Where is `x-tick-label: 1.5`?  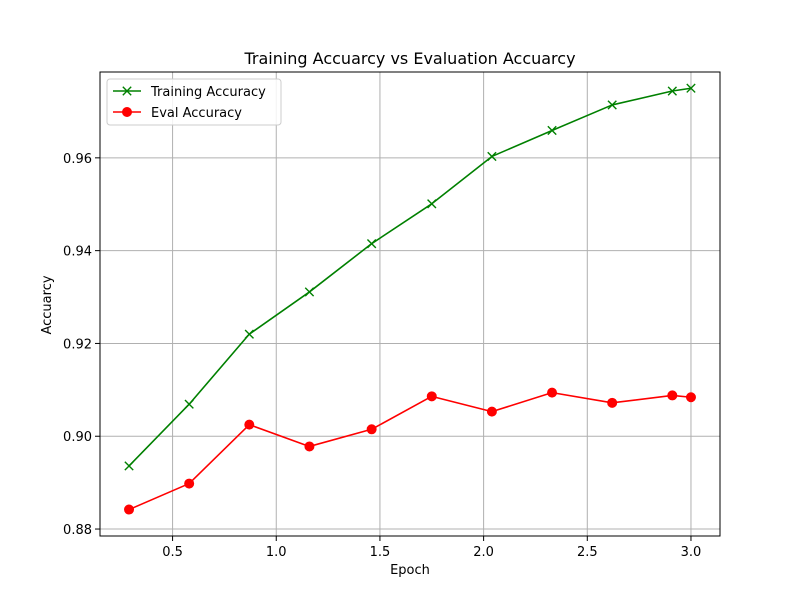 x-tick-label: 1.5 is located at coordinates (380, 552).